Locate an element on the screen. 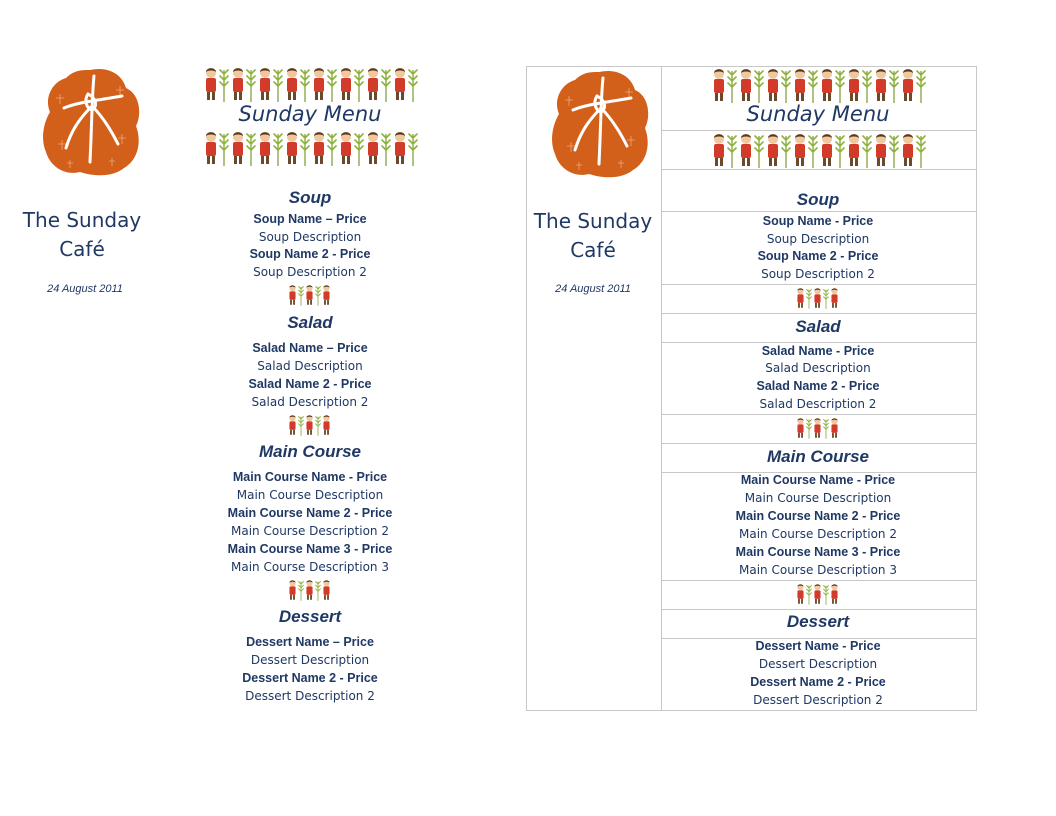 The image size is (1056, 816). soup-name-1: Soup Name - Price is located at coordinates (818, 221).